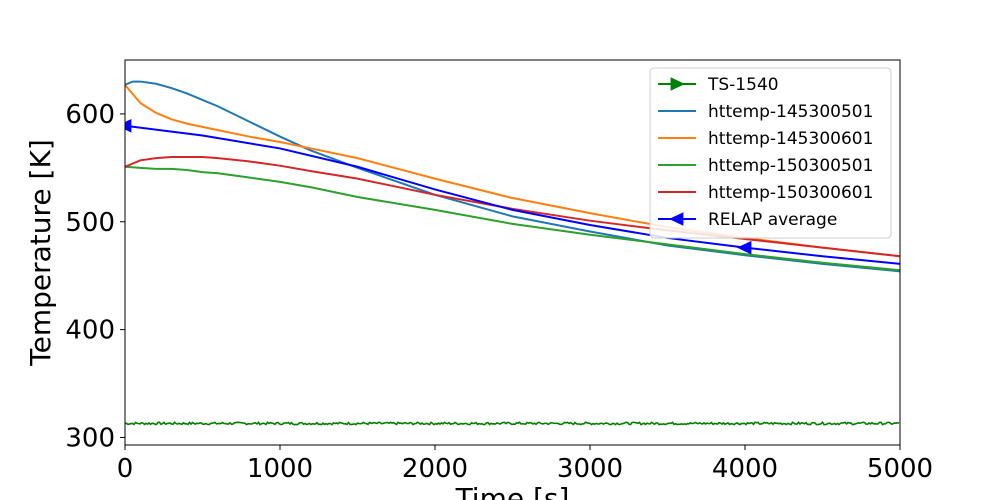 Image resolution: width=1000 pixels, height=500 pixels. I want to click on x-axis-title: Time [s], so click(512, 491).